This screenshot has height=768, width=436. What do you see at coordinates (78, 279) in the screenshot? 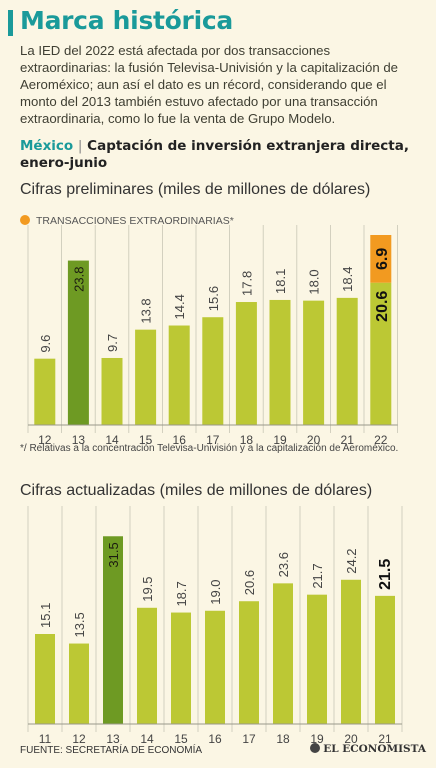
I see `label-13: 23.8` at bounding box center [78, 279].